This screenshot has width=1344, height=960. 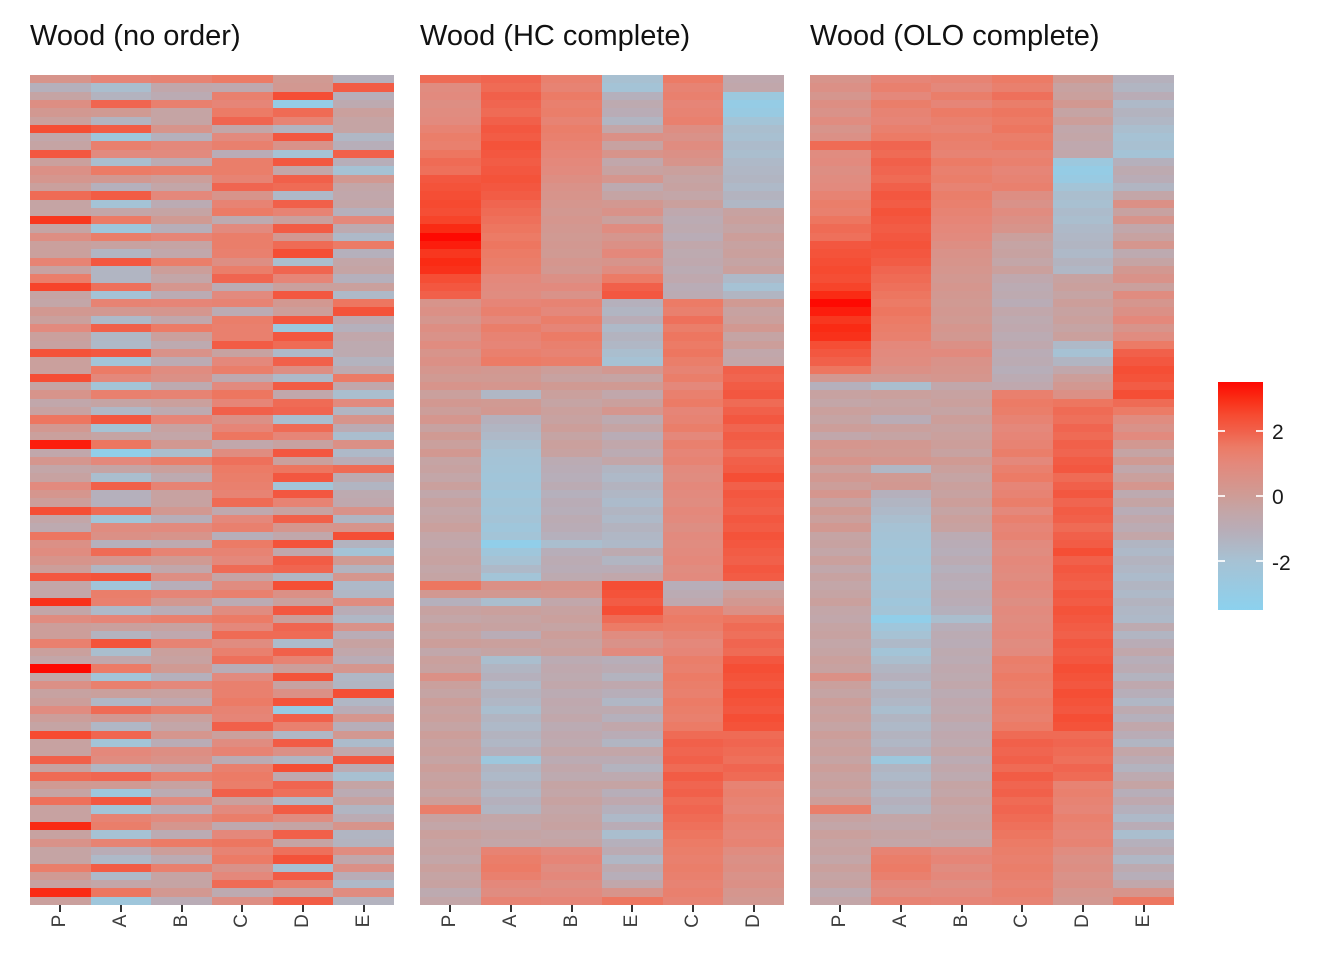 What do you see at coordinates (1281, 563) in the screenshot?
I see `legend-tick-label-neg2: -2` at bounding box center [1281, 563].